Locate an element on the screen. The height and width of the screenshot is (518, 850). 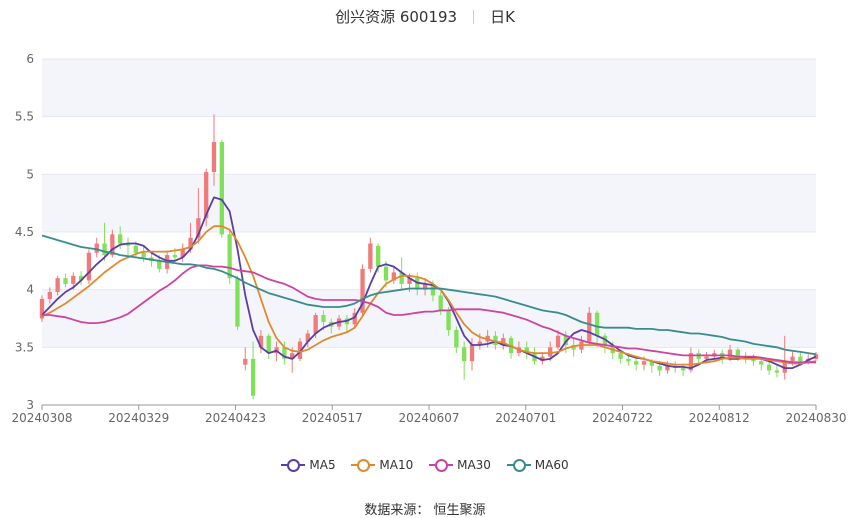
x-tick-label: 20240423 is located at coordinates (235, 418).